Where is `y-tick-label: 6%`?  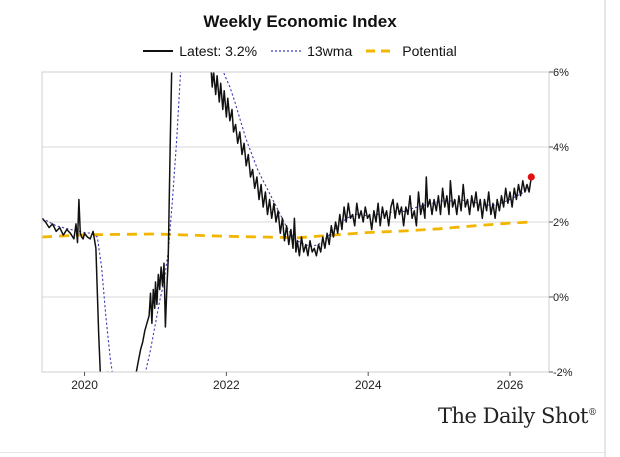 y-tick-label: 6% is located at coordinates (561, 73).